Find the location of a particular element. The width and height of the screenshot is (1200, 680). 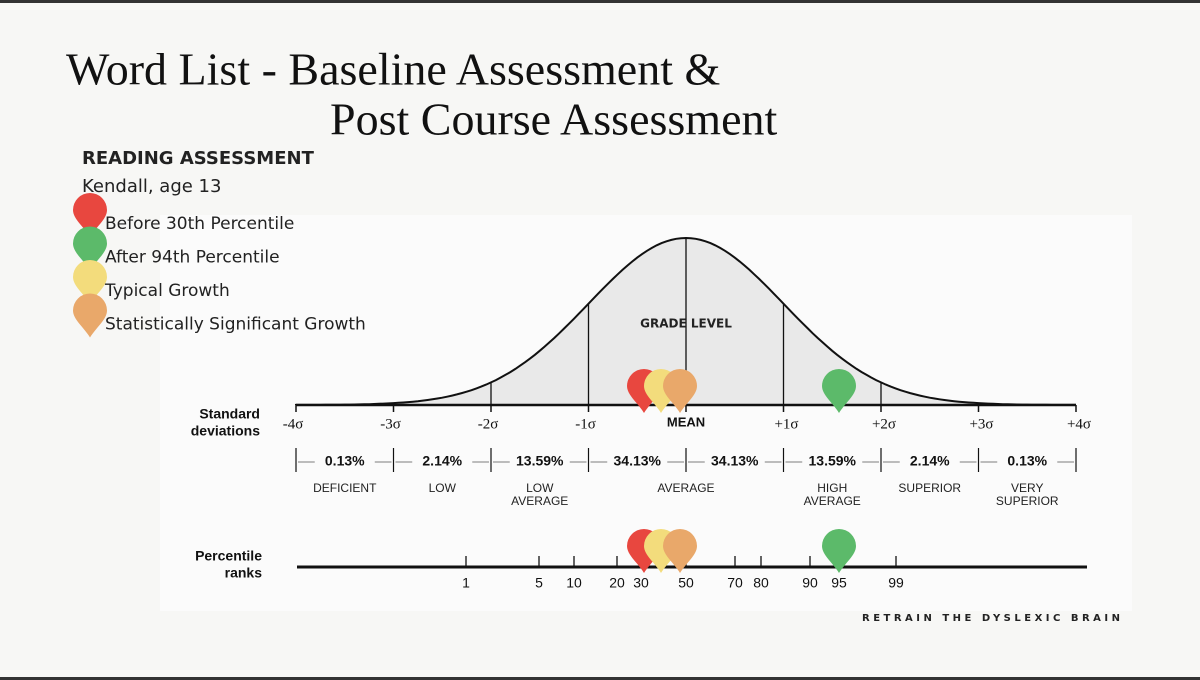

subject: Kendall, age 13 is located at coordinates (151, 186).